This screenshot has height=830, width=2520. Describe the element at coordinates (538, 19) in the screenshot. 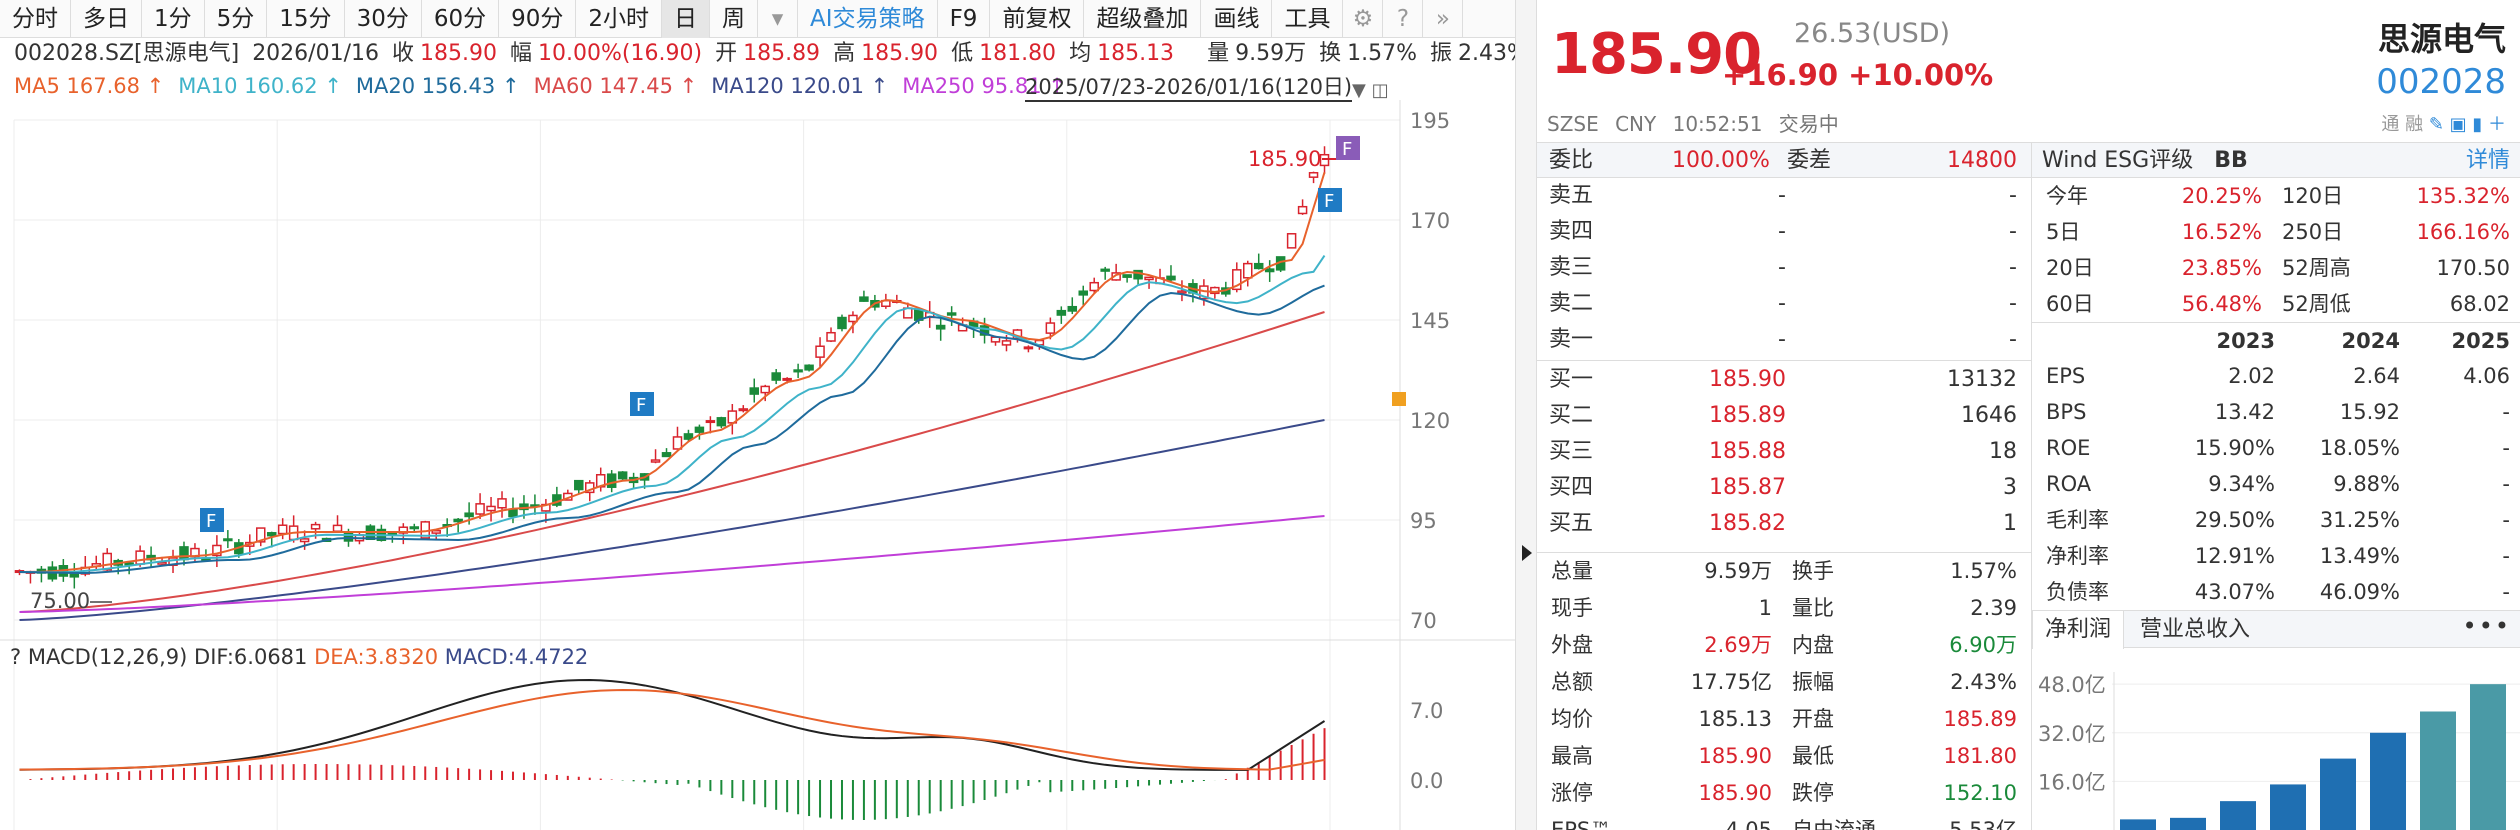

I see `period-tab-7: 90分` at that location.